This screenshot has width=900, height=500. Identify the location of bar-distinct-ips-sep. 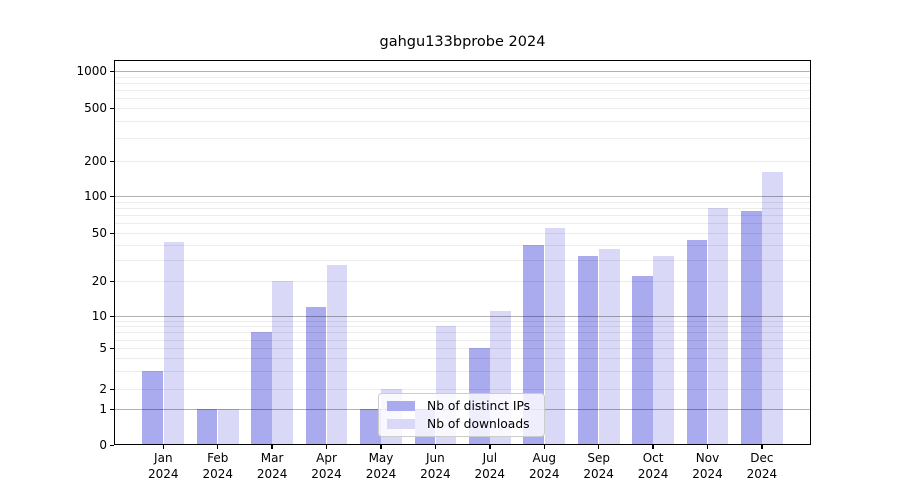
(588, 350).